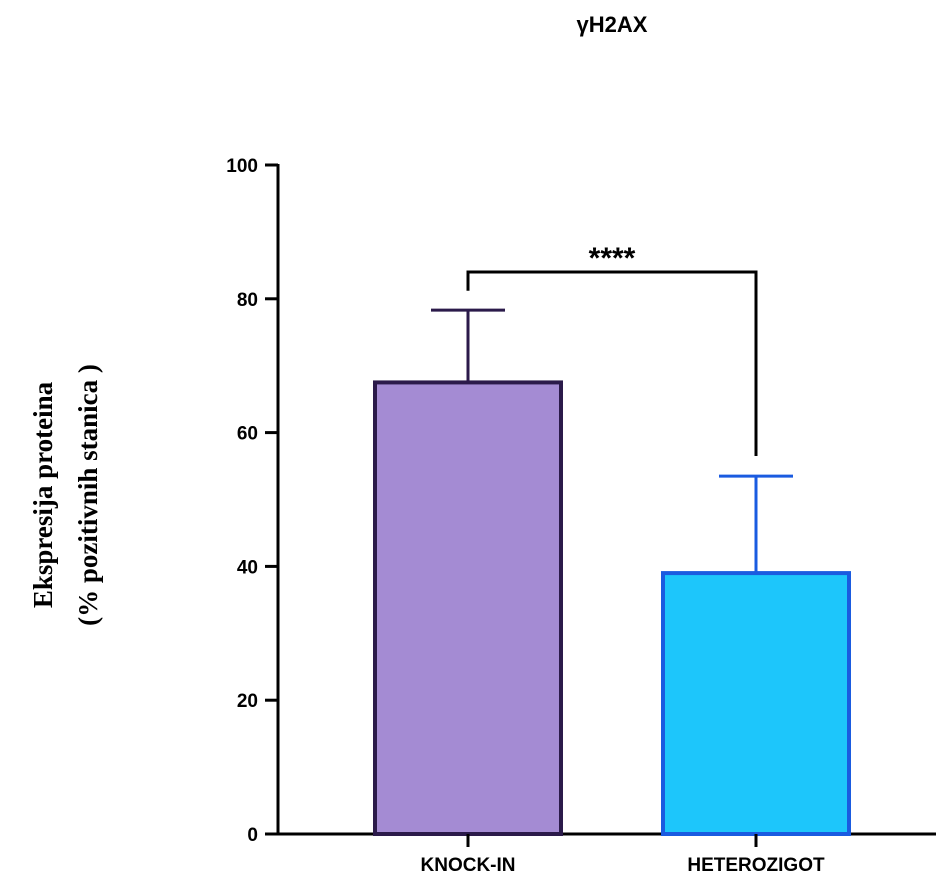 The height and width of the screenshot is (878, 940). Describe the element at coordinates (88, 495) in the screenshot. I see `y-axis-label-line-2: (% pozitivnih stanica )` at that location.